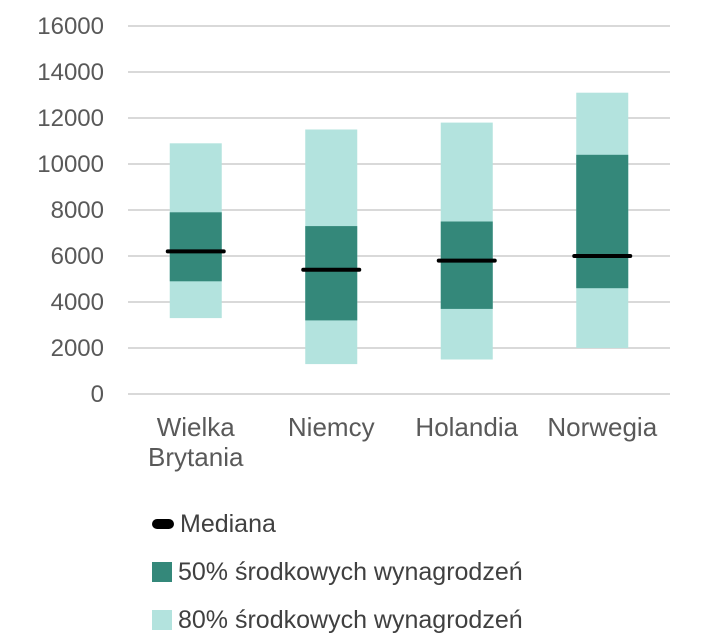 Image resolution: width=723 pixels, height=644 pixels. What do you see at coordinates (77, 302) in the screenshot?
I see `y-tick-label: 4000` at bounding box center [77, 302].